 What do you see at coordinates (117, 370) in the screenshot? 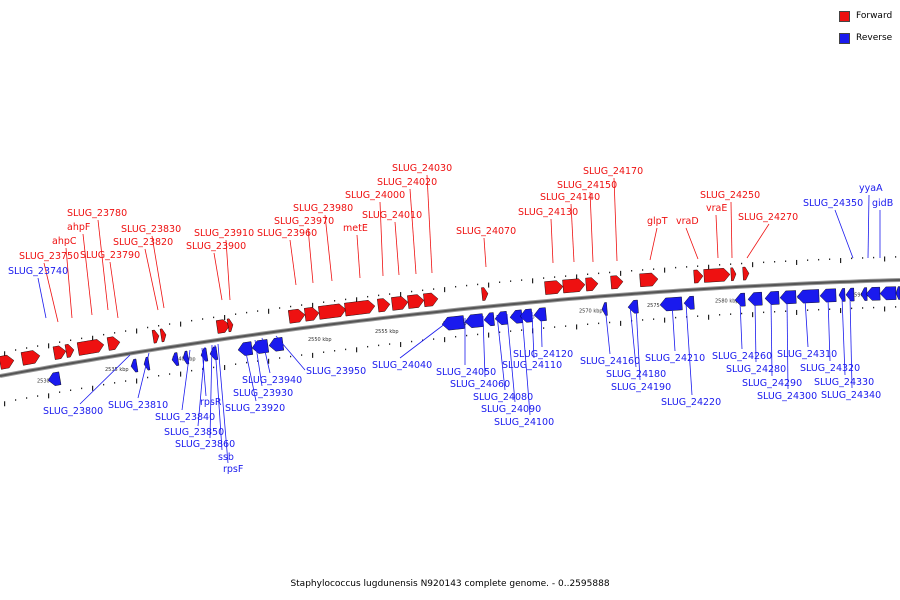
I see `scale-label: 2535 kbp` at bounding box center [117, 370].